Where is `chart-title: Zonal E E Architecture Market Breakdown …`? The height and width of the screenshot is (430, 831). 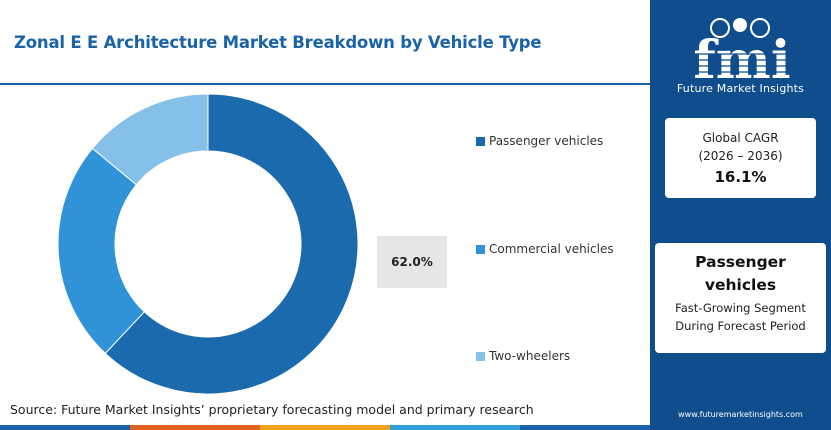
chart-title: Zonal E E Architecture Market Breakdown … is located at coordinates (278, 42).